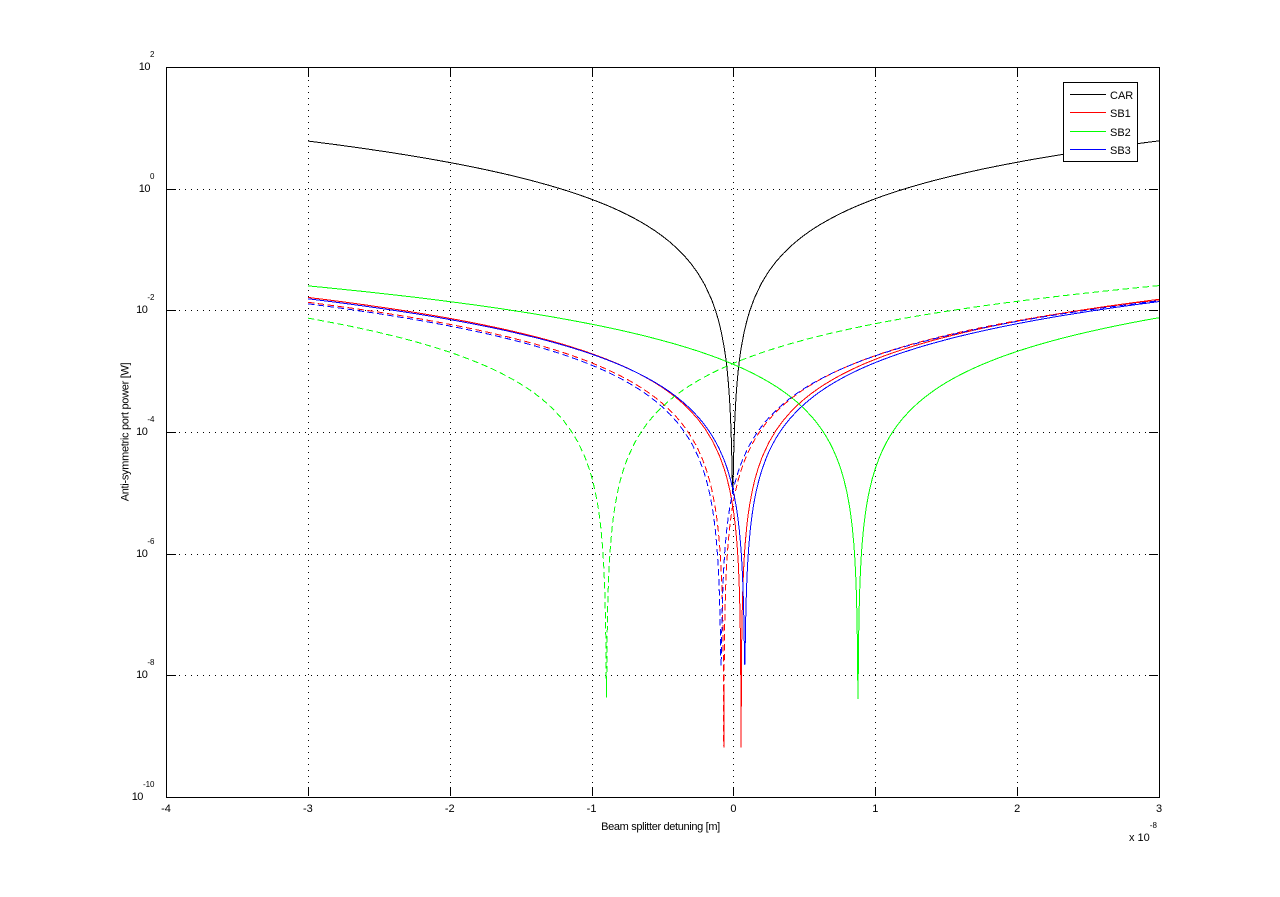 The height and width of the screenshot is (897, 1280). I want to click on legend-box, so click(1100, 122).